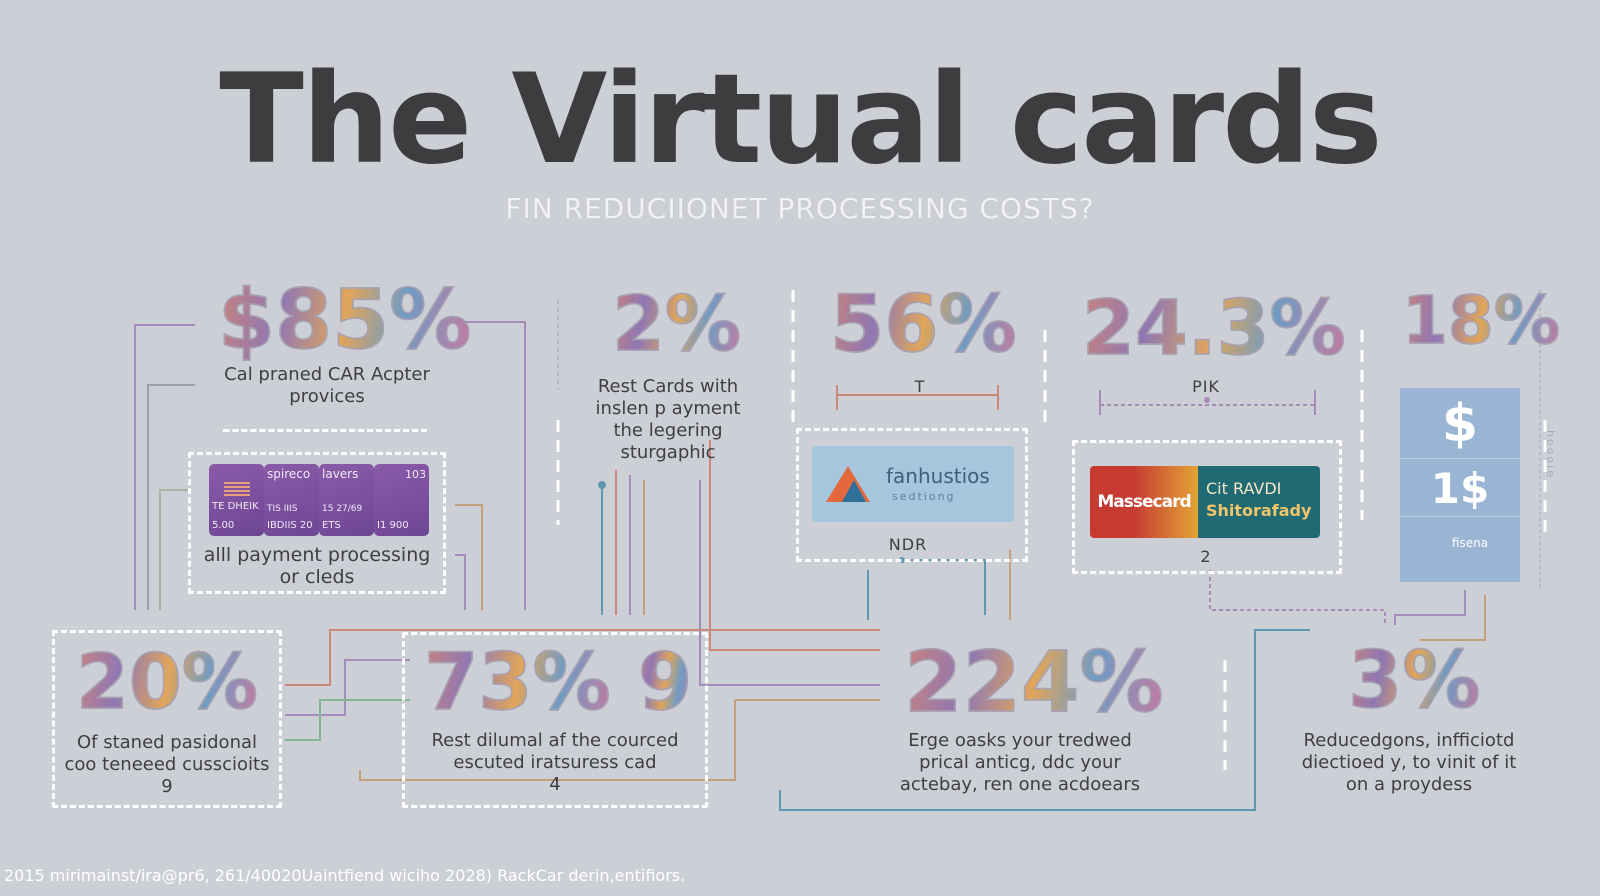 This screenshot has width=1600, height=896. Describe the element at coordinates (342, 509) in the screenshot. I see `mini-card-3-mid: 15 27/69` at that location.